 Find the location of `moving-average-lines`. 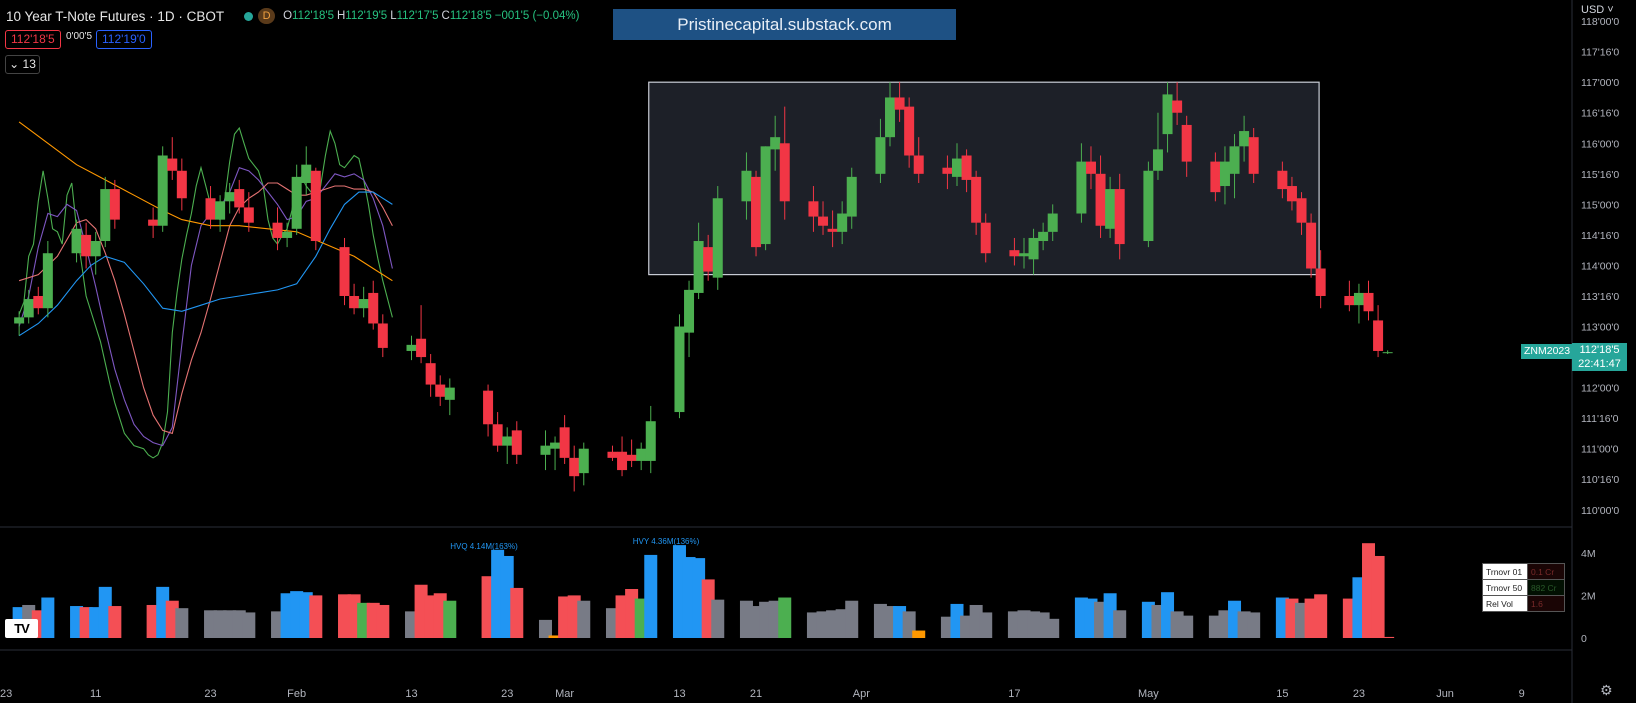

moving-average-lines is located at coordinates (205, 290).